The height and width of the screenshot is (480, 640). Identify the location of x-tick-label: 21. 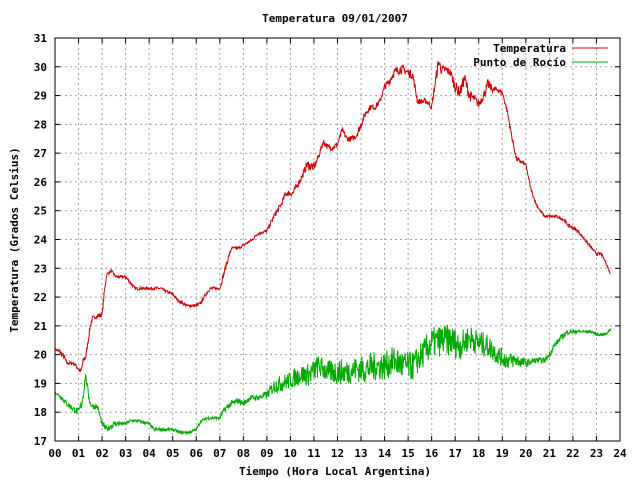
(550, 453).